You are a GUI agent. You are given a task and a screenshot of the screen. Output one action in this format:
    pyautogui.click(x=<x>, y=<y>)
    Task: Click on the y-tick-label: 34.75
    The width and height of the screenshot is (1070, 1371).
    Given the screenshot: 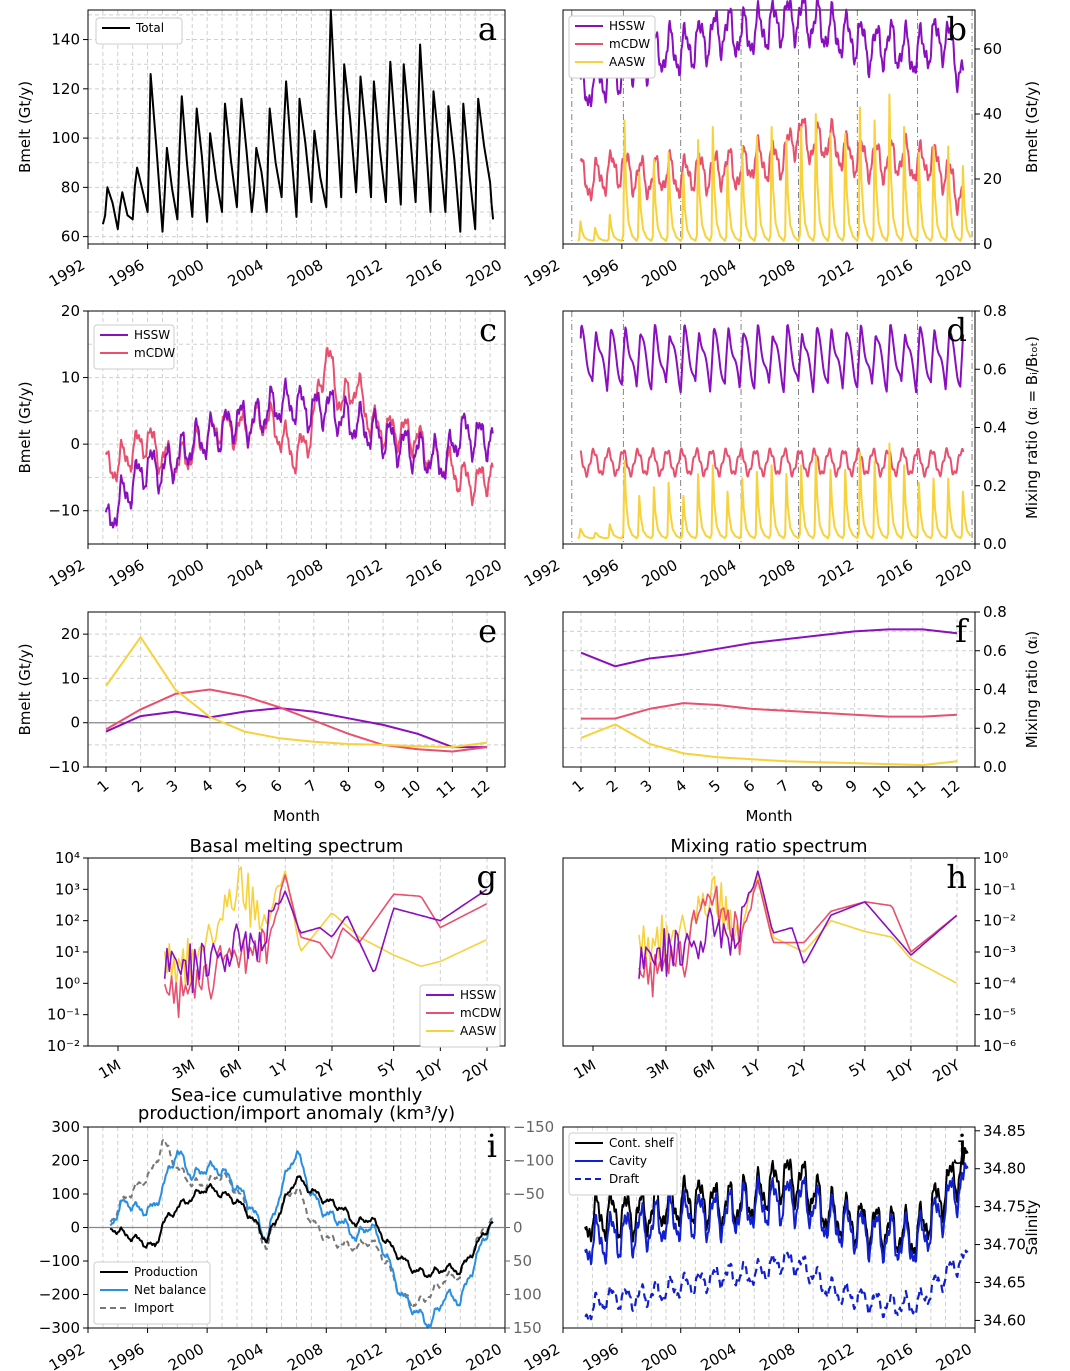 What is the action you would take?
    pyautogui.click(x=1004, y=1207)
    